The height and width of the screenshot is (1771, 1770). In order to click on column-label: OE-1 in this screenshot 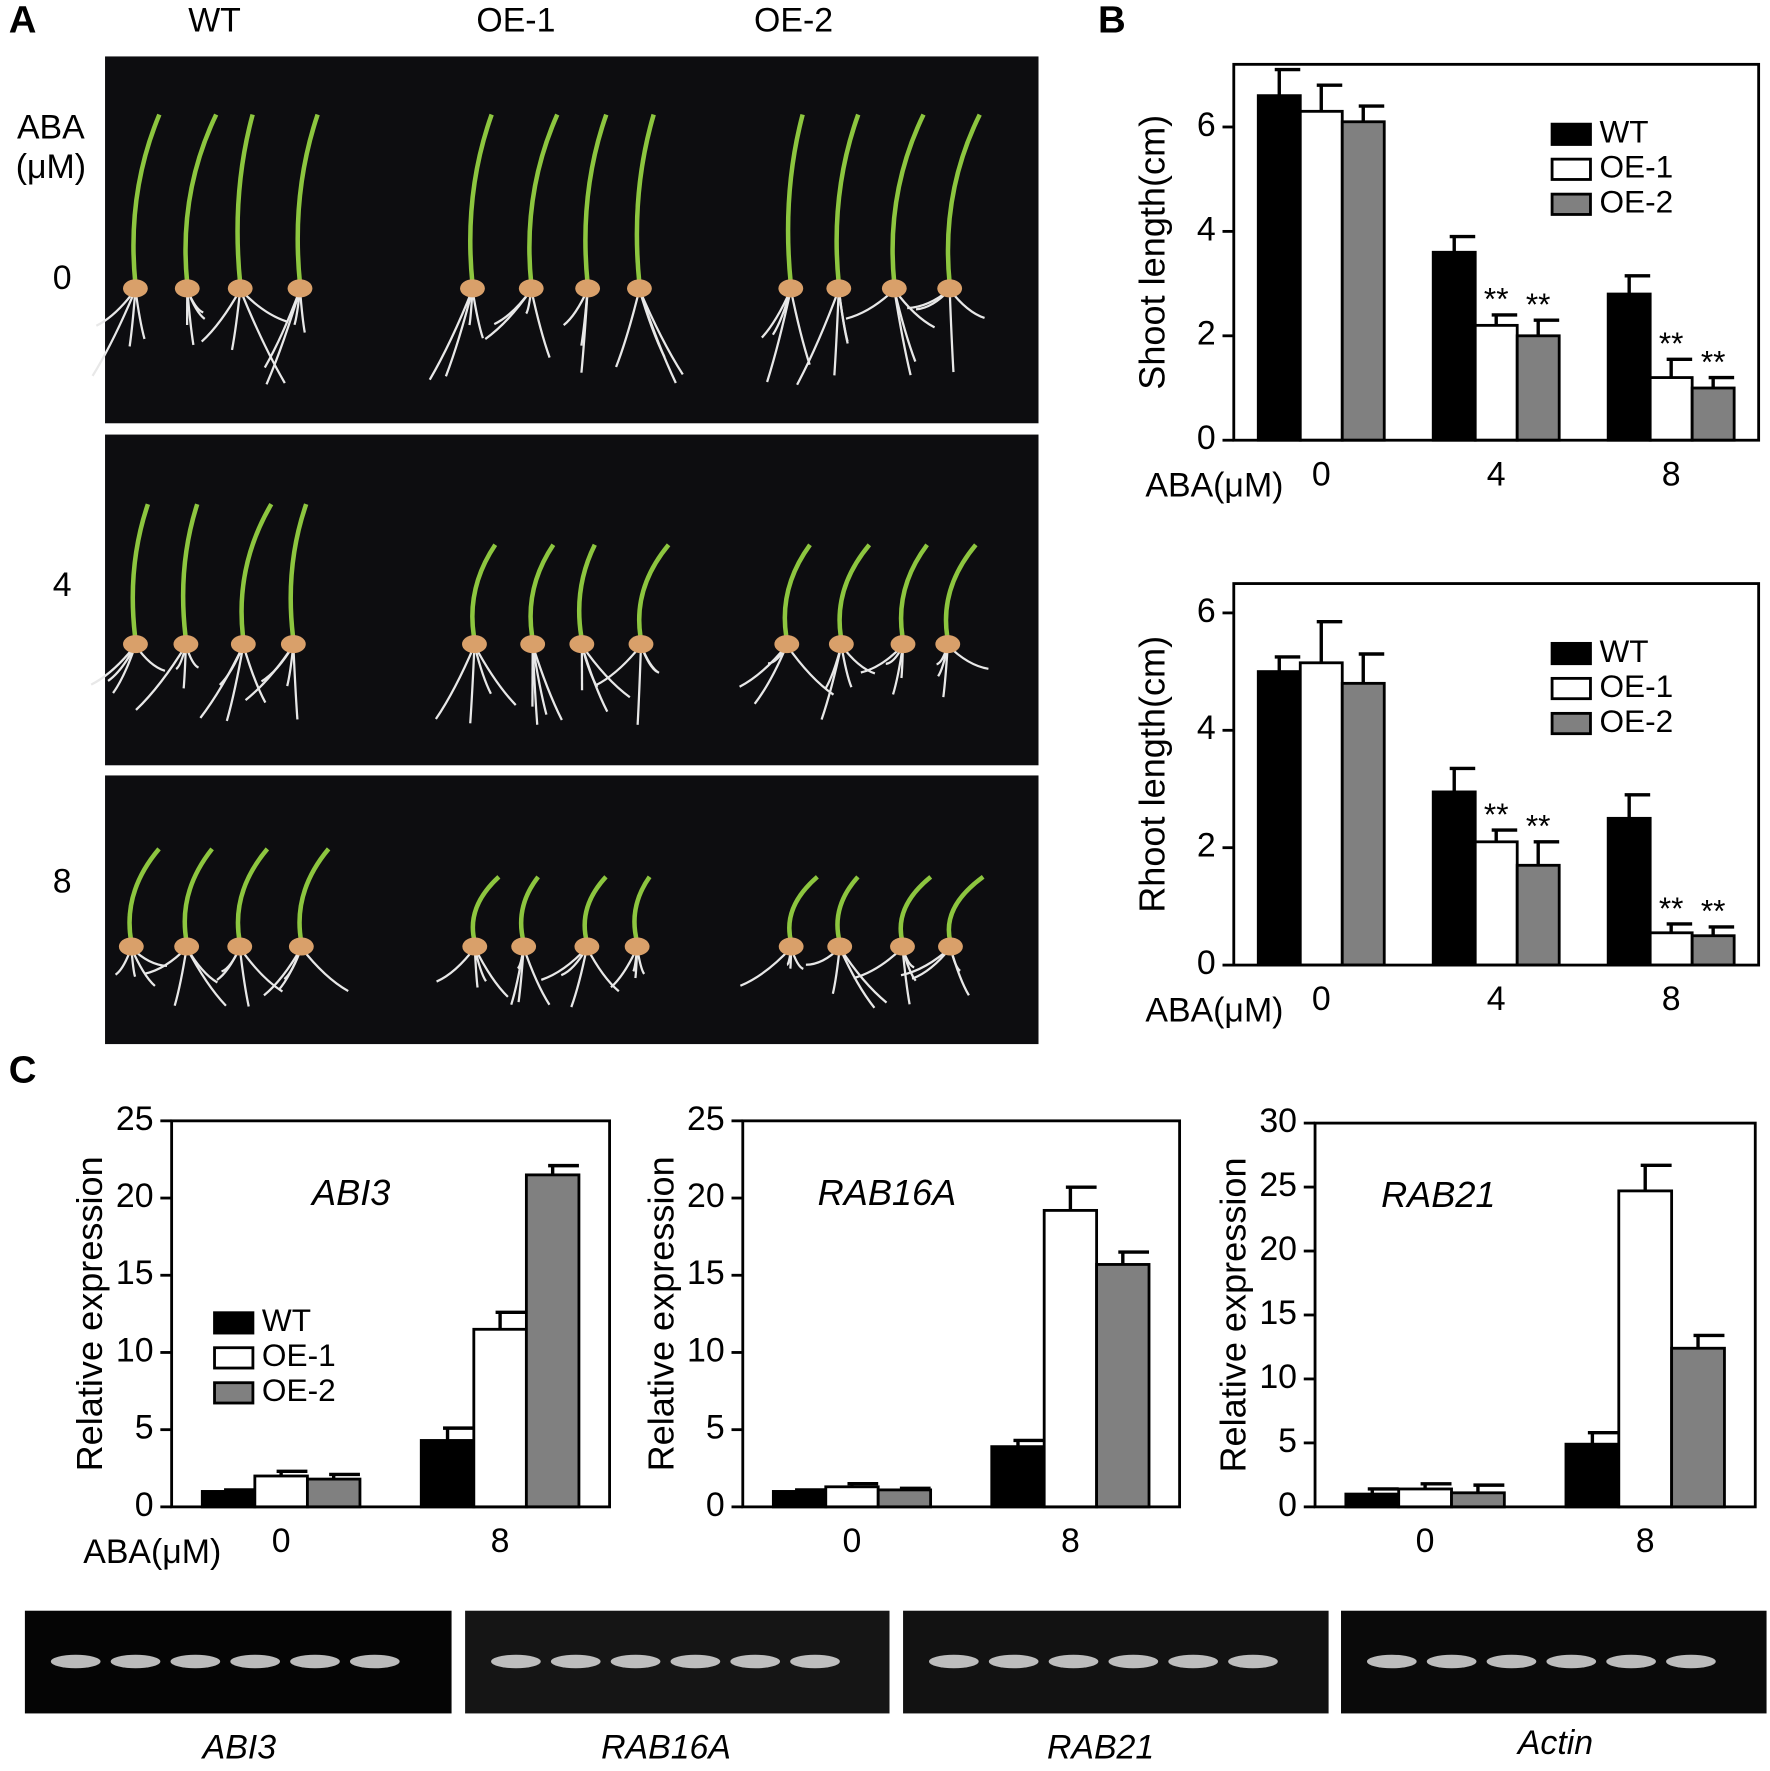, I will do `click(515, 21)`.